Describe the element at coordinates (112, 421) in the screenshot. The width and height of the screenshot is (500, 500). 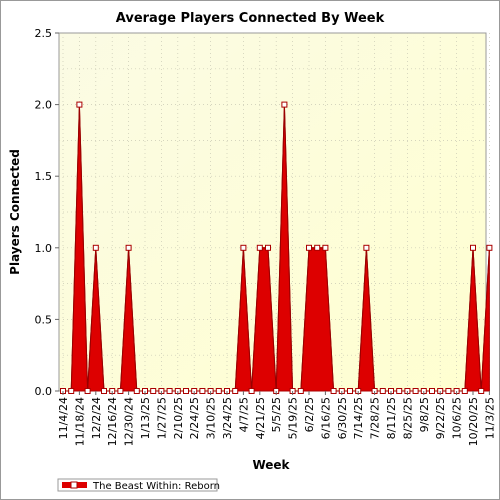
I see `x-tick-label: 12/16/24` at that location.